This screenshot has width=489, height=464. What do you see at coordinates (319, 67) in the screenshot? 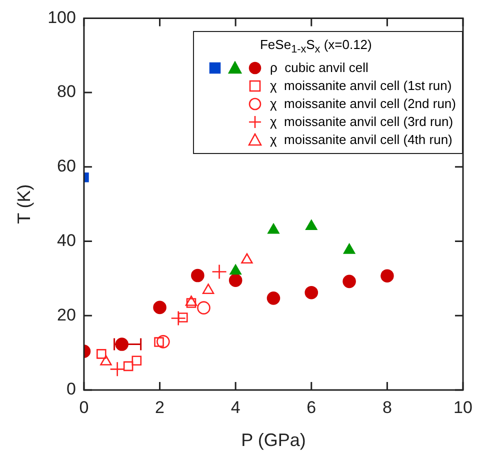
I see `legend-label: ρ cubic anvil cell` at bounding box center [319, 67].